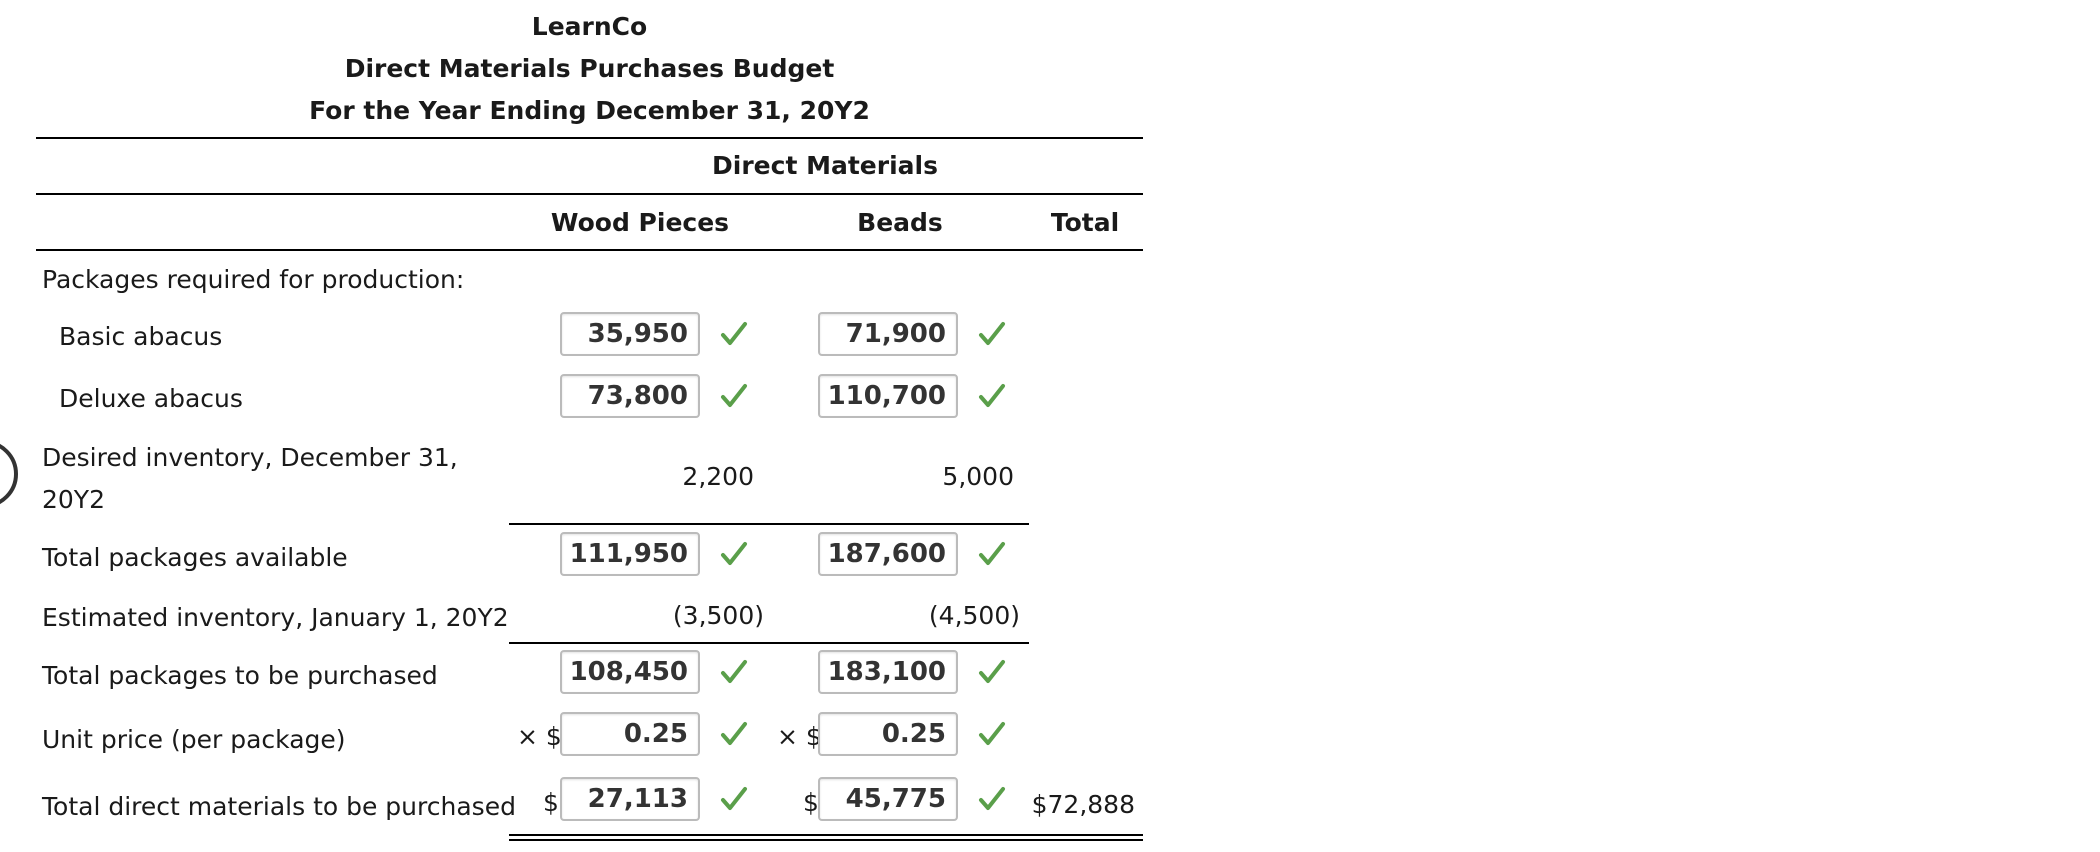  What do you see at coordinates (630, 672) in the screenshot?
I see `to-purchase-wood-input: 108,450` at bounding box center [630, 672].